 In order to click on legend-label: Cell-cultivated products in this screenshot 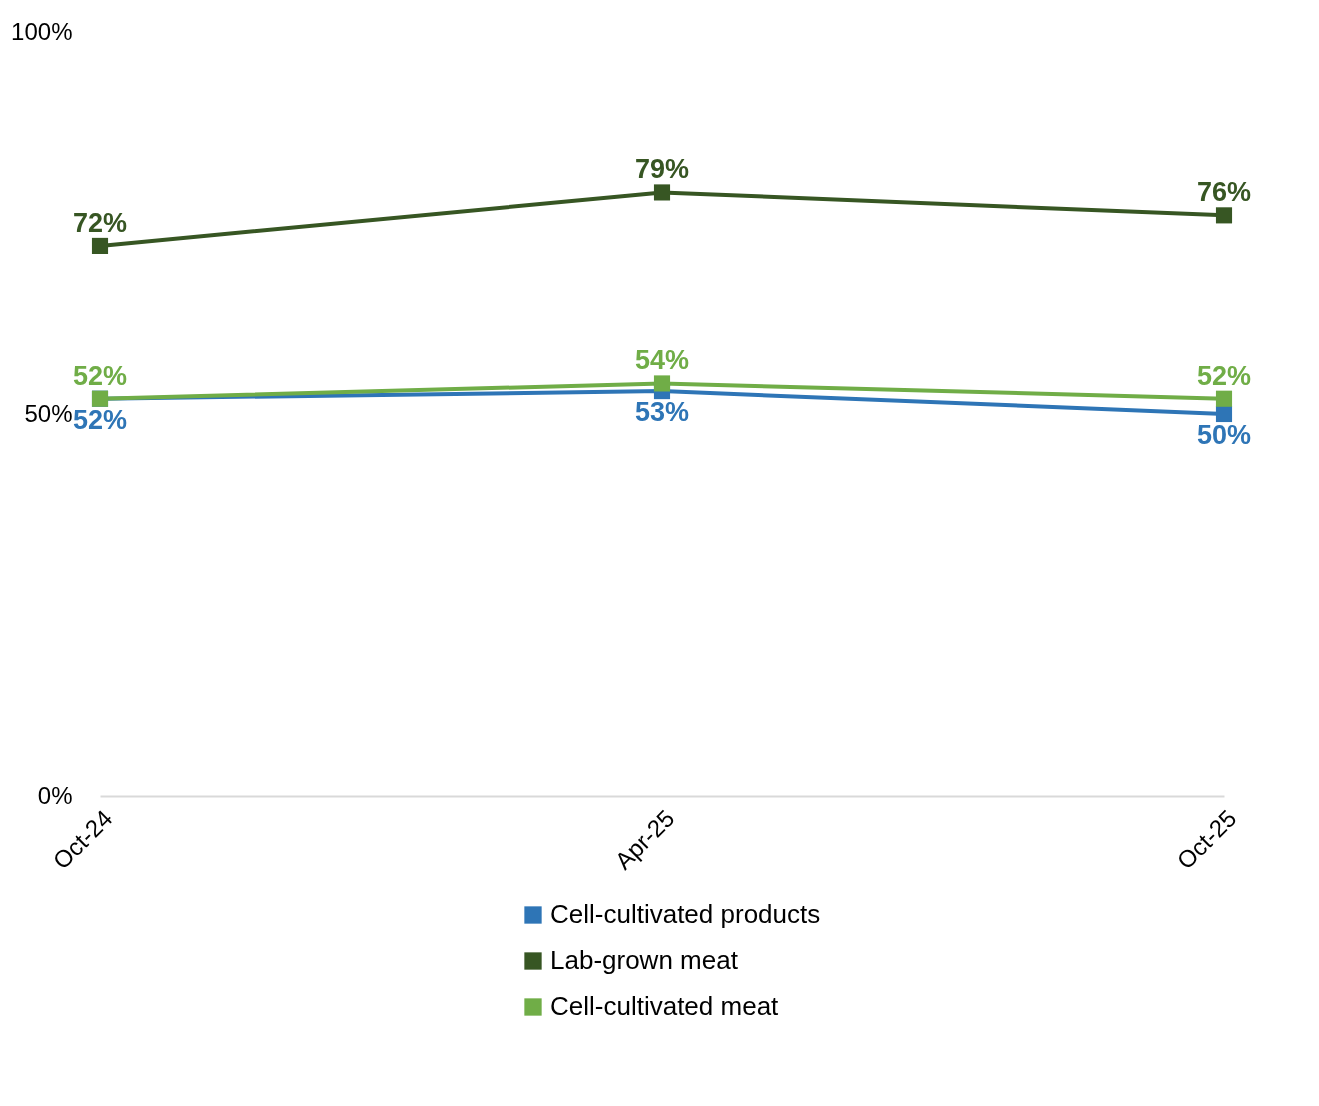, I will do `click(685, 914)`.